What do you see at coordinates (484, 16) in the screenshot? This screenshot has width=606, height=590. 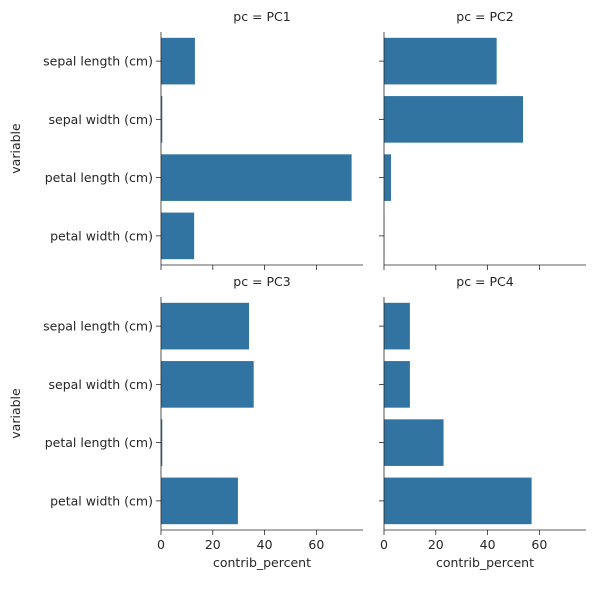 I see `panel-title-2: pc = PC2` at bounding box center [484, 16].